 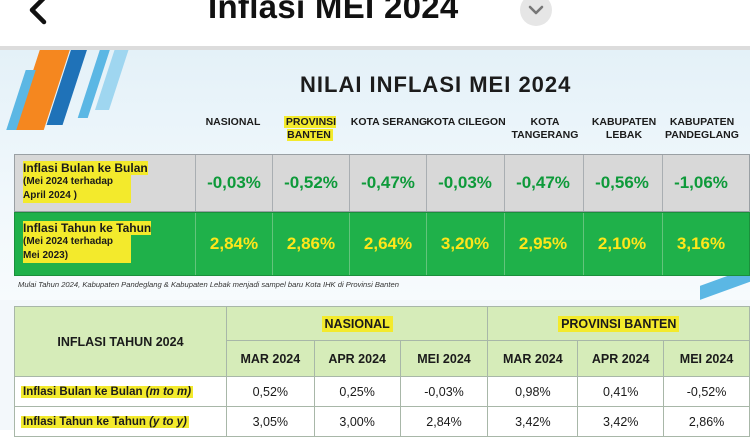 What do you see at coordinates (38, 12) in the screenshot?
I see `back-arrow-icon` at bounding box center [38, 12].